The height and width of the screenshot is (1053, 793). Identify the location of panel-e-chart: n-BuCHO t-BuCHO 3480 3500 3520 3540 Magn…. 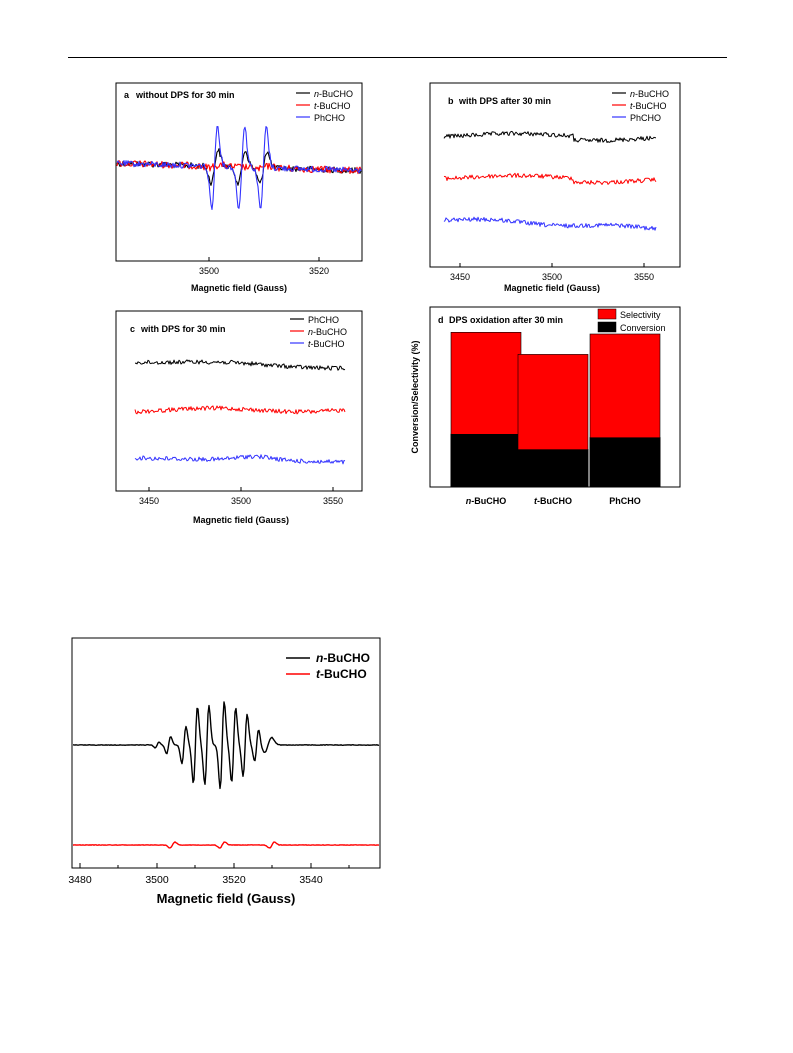
(224, 771).